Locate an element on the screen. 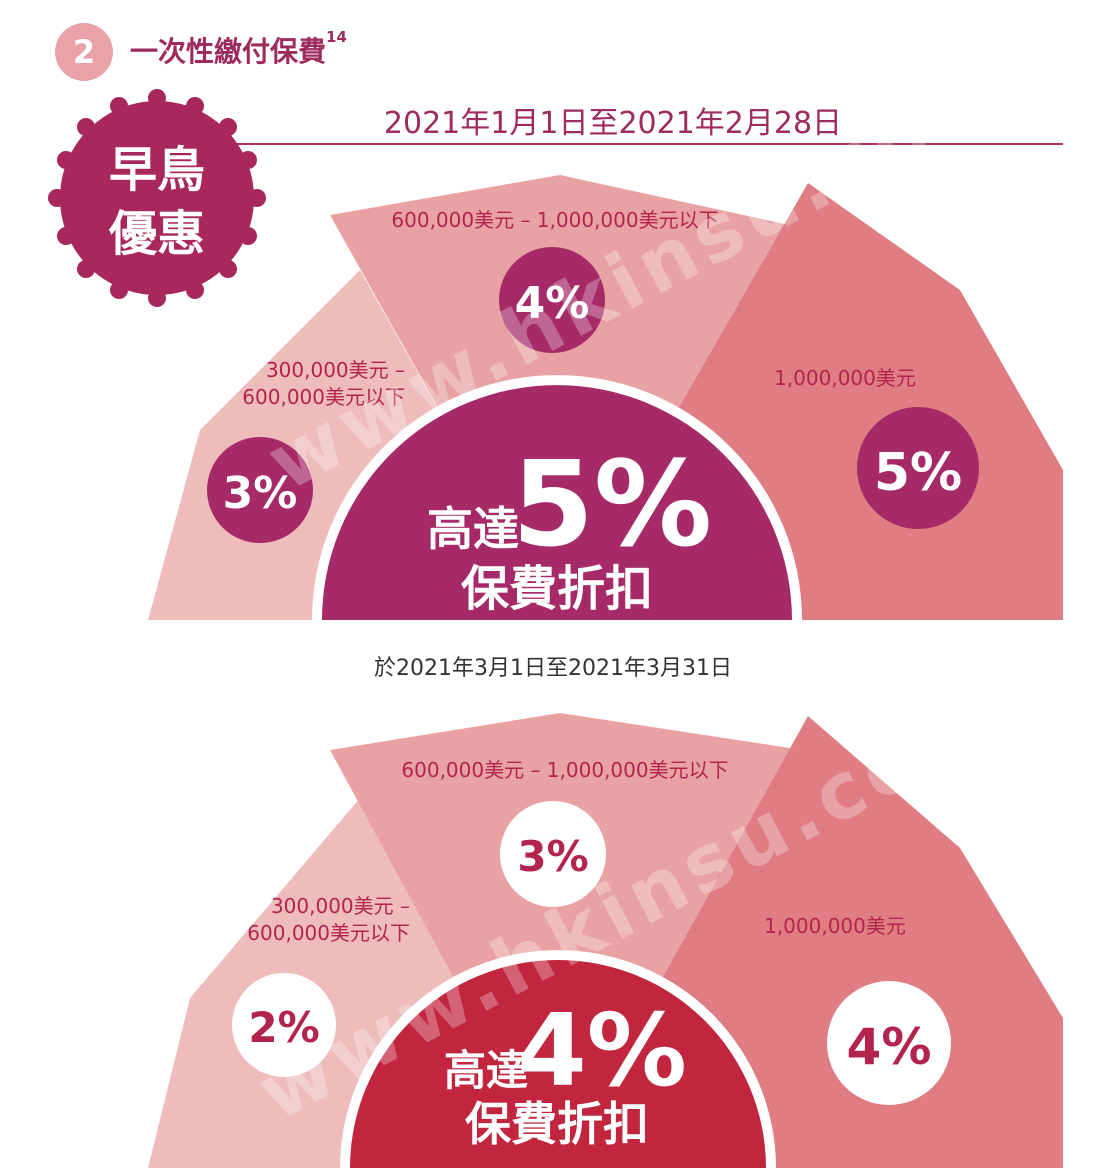  tier-right-value-circle: 5% is located at coordinates (918, 468).